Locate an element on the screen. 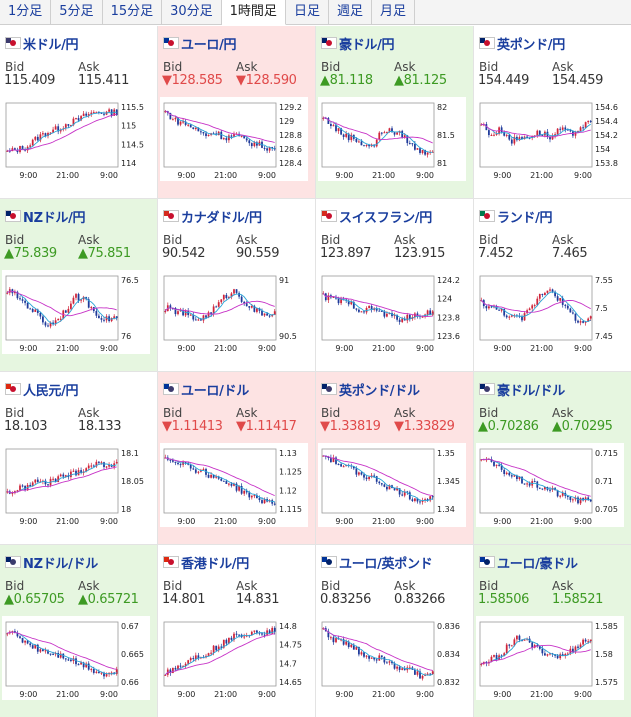  tab-timeframe-4: 1時間足 is located at coordinates (253, 12).